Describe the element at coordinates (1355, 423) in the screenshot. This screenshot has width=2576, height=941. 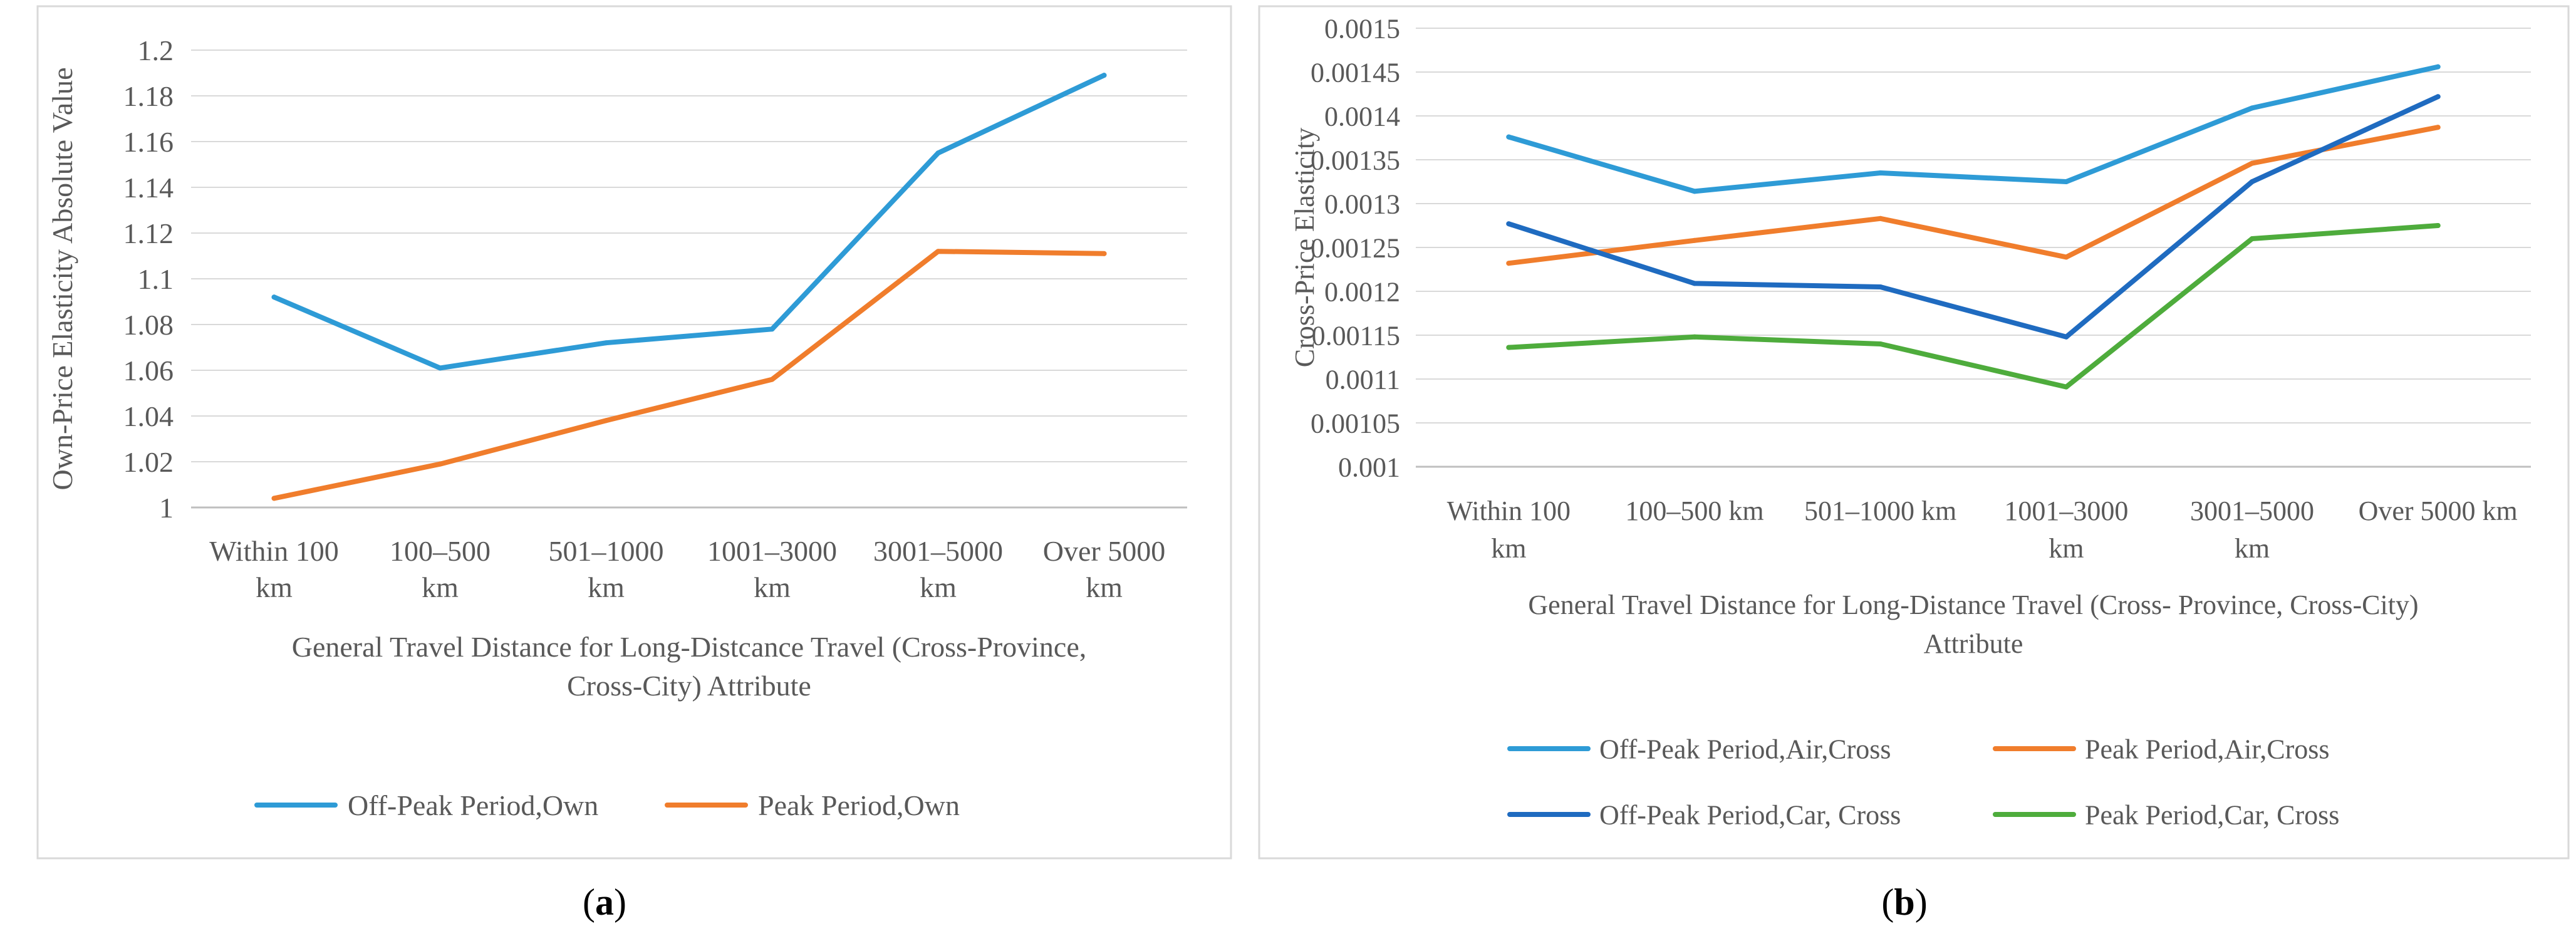
I see `y-tick-label: 0.00105` at that location.